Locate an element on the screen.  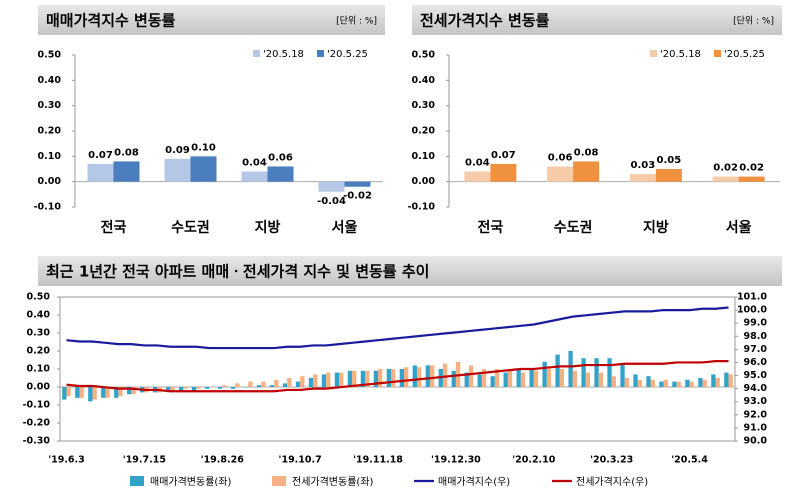
y-tick-label: -0.20 is located at coordinates (37, 423).